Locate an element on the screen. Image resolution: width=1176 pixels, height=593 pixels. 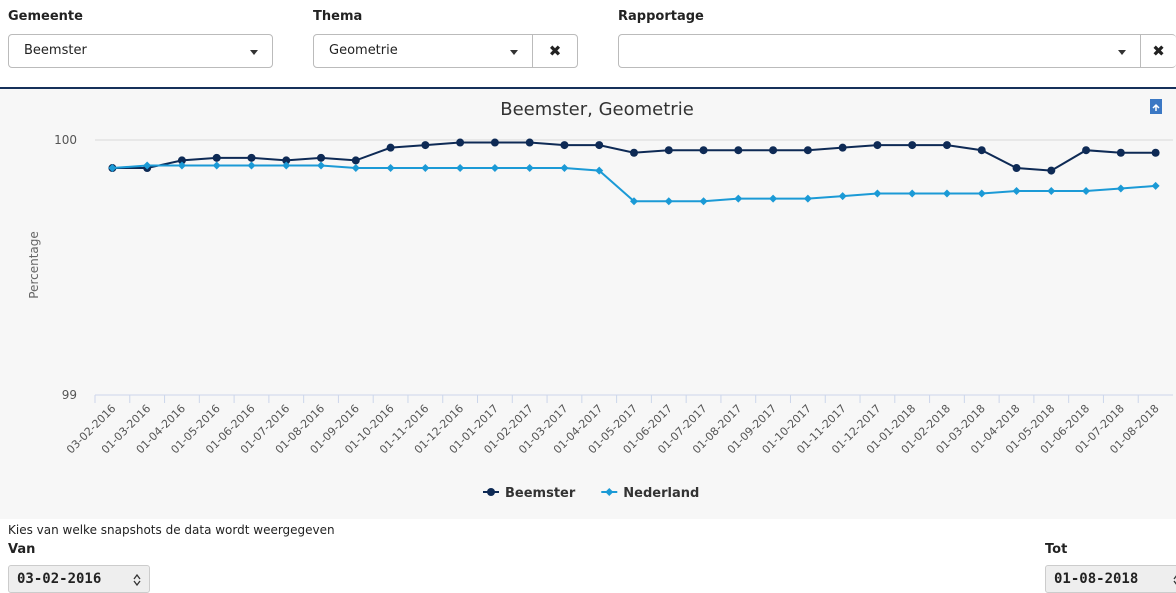
from-date: 03-02-2016 is located at coordinates (79, 579).